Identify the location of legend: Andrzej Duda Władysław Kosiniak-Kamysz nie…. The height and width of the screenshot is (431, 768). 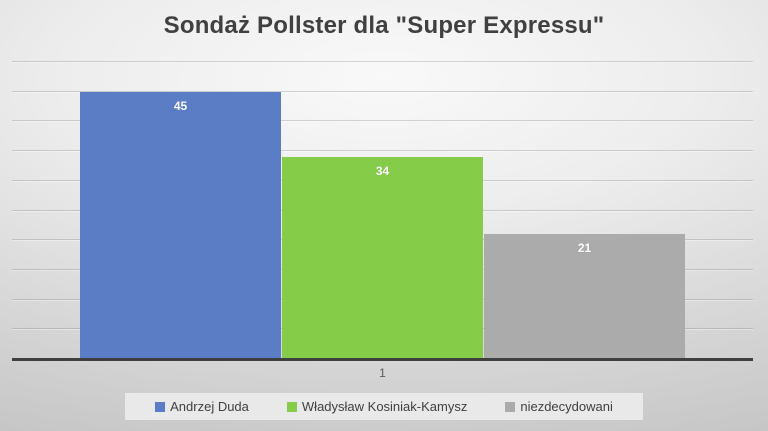
(384, 406).